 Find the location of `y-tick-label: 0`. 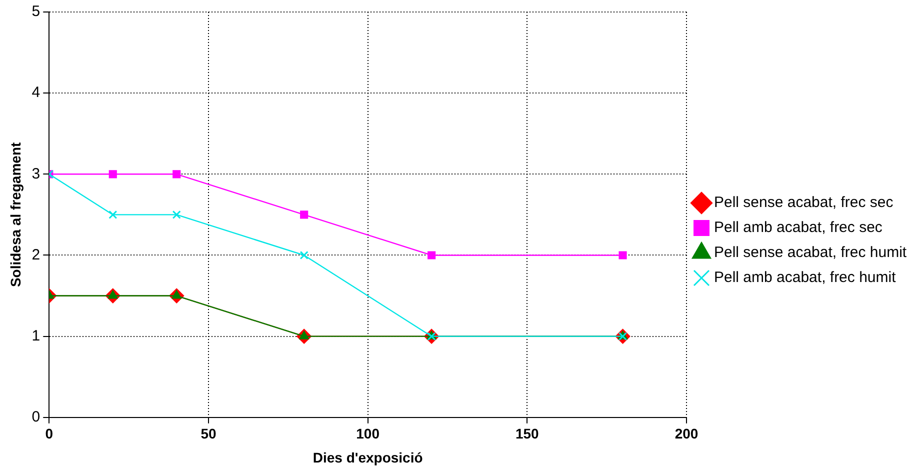

y-tick-label: 0 is located at coordinates (36, 417).